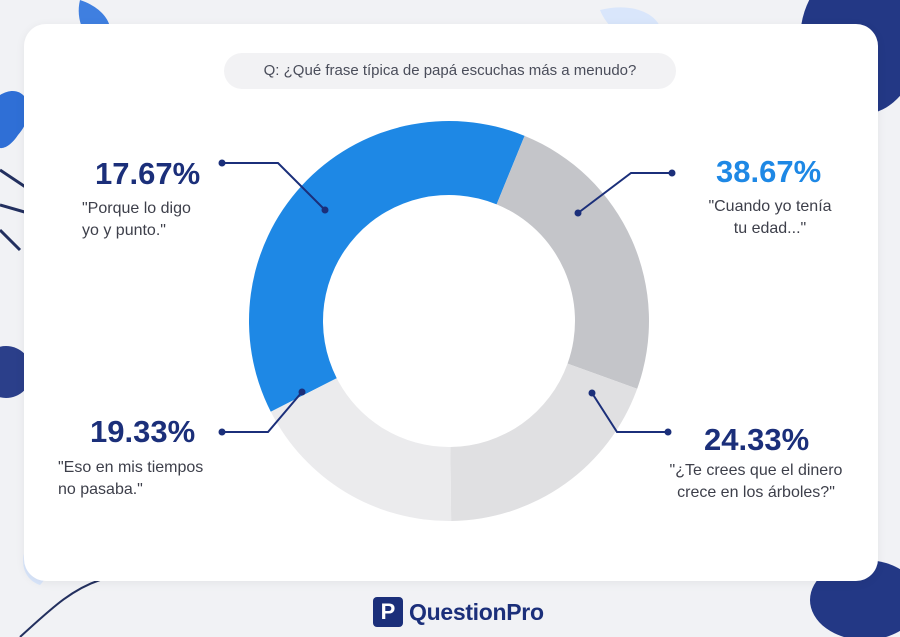 This screenshot has height=637, width=900. Describe the element at coordinates (757, 439) in the screenshot. I see `slice-percent-1: 24.33%` at that location.